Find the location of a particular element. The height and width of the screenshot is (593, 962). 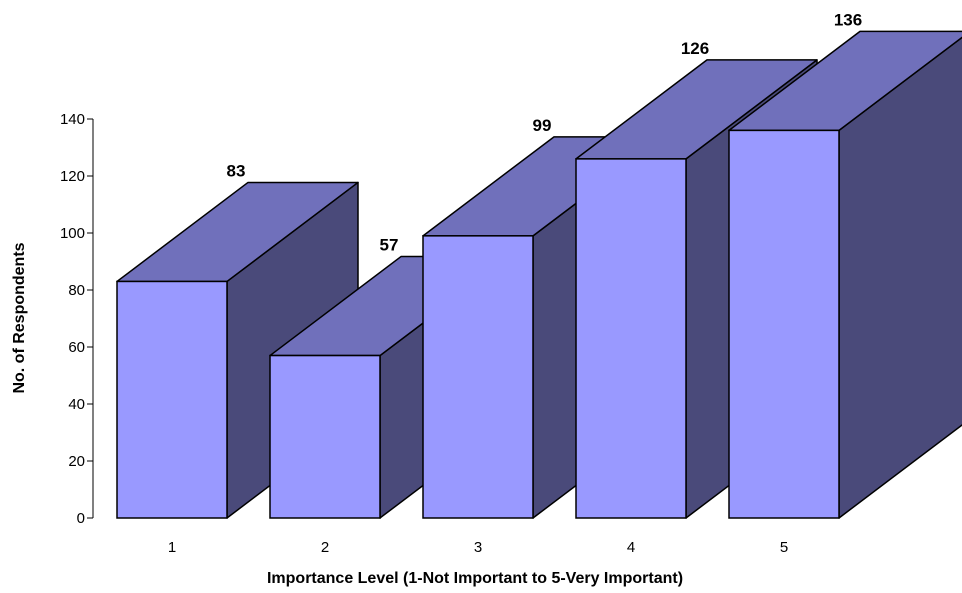

y-tick-label: 60 is located at coordinates (76, 347).